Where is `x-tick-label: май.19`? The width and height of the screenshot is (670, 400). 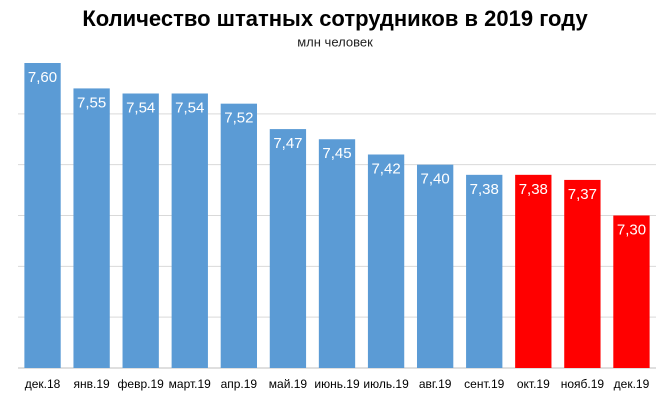
x-tick-label: май.19 is located at coordinates (288, 384).